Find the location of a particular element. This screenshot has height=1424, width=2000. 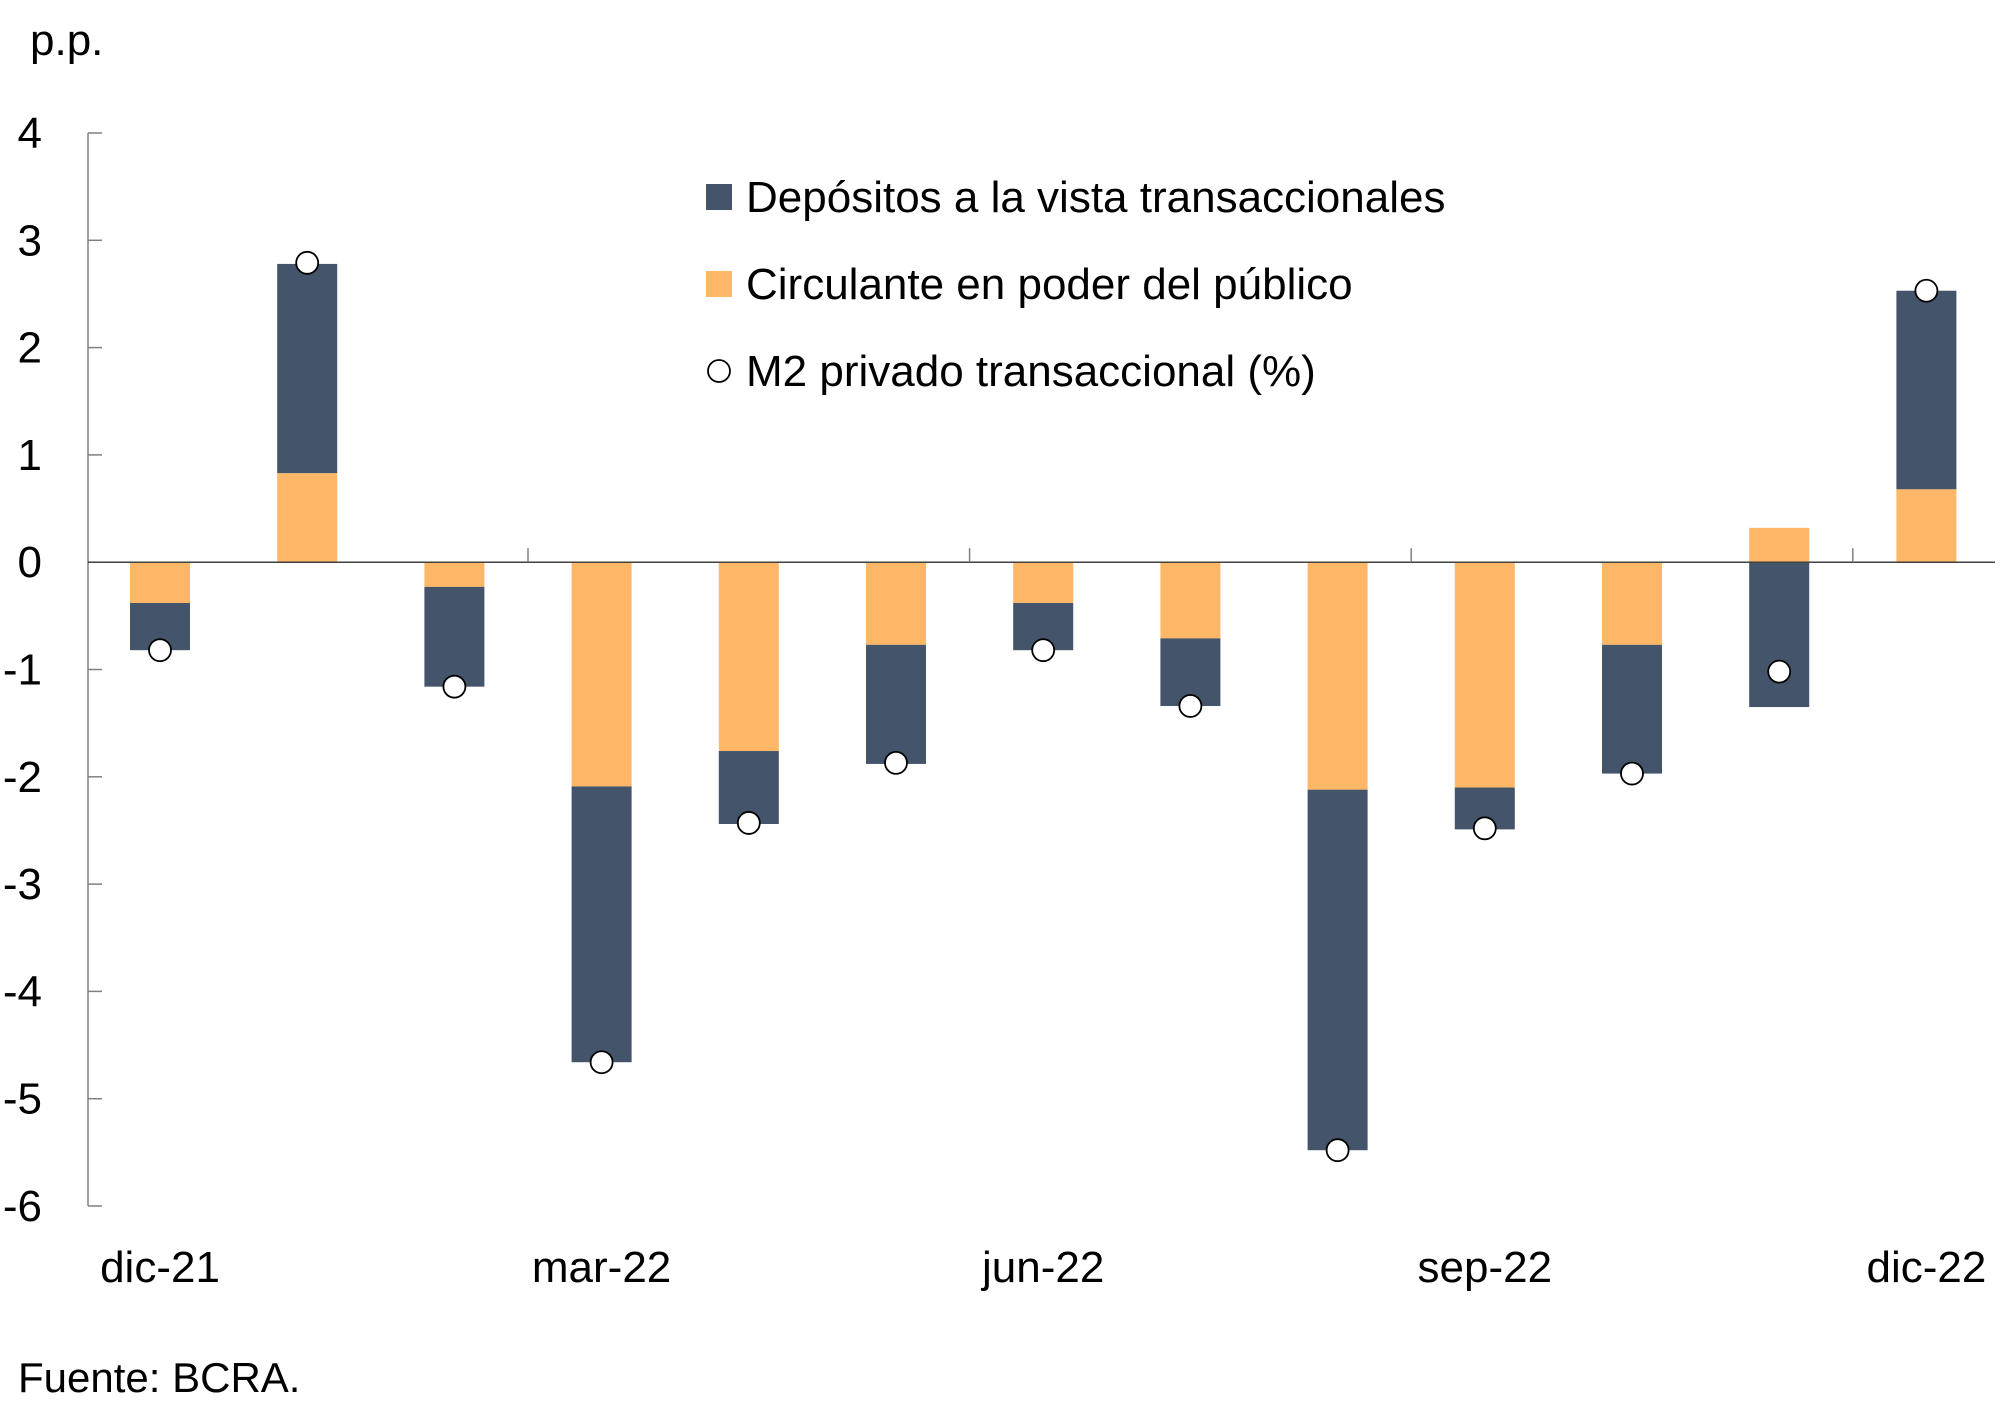

x-tick-label: sep-22 is located at coordinates (1485, 1267).